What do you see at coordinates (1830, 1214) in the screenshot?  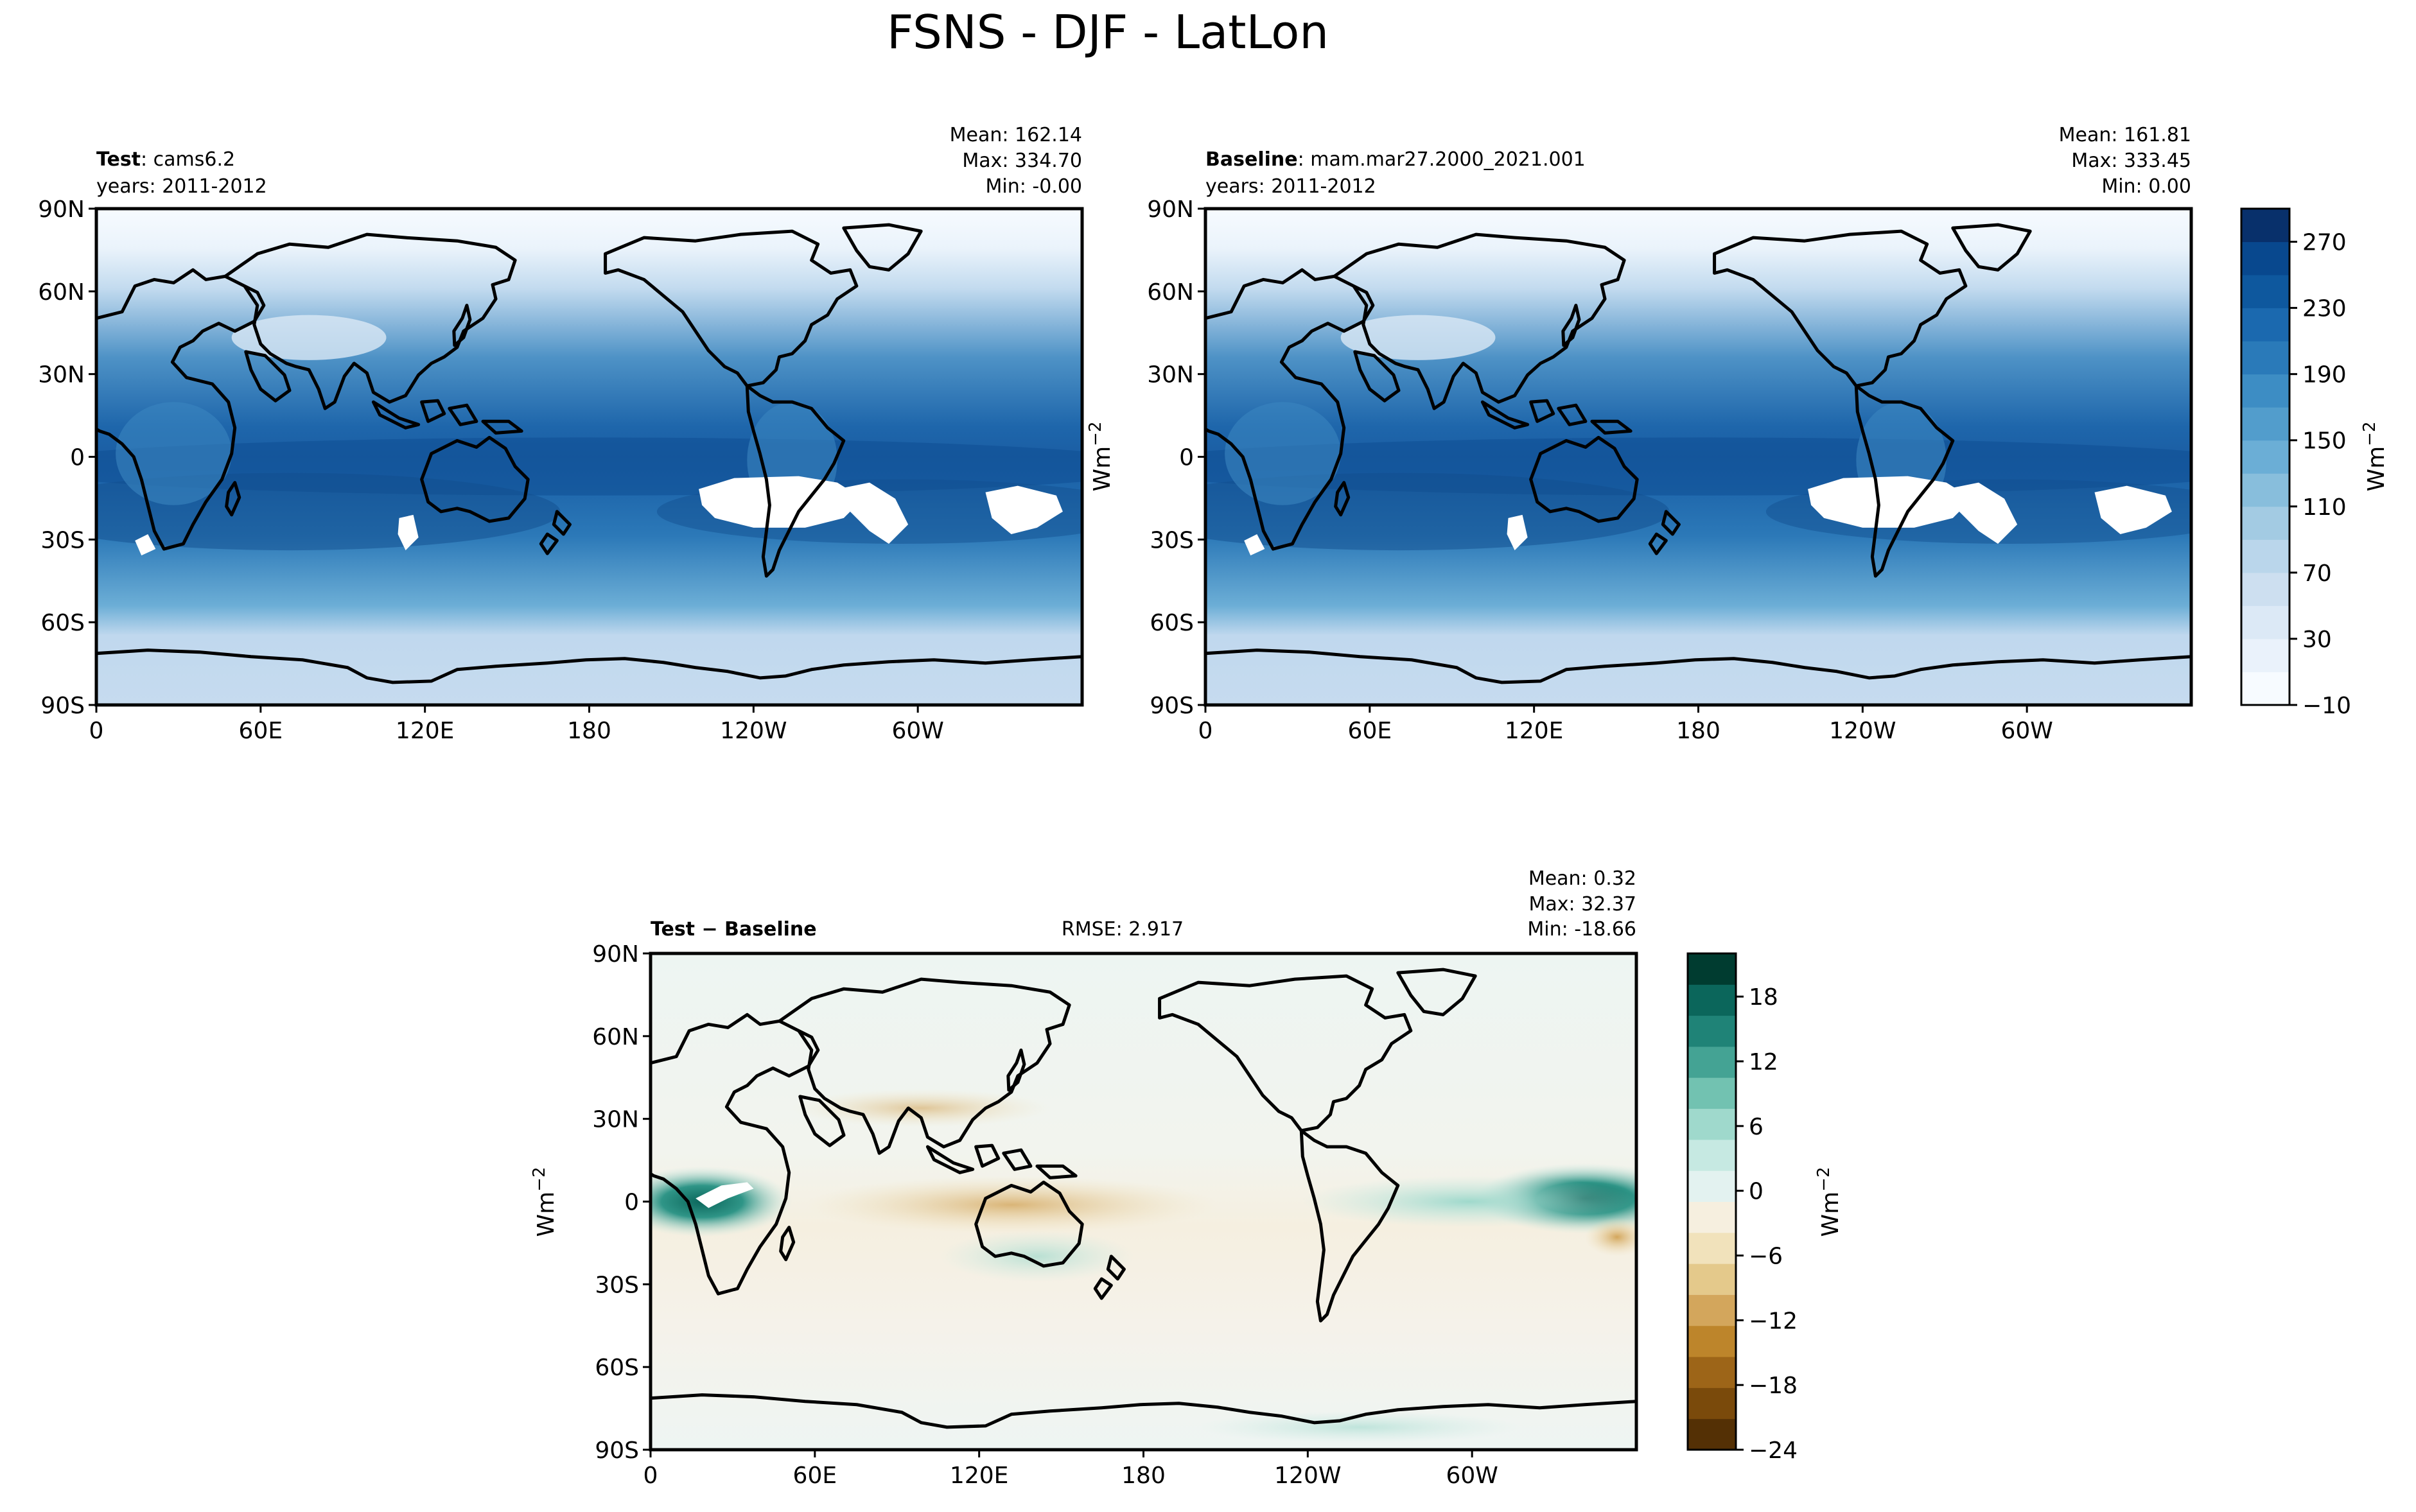 I see `colorbar-diff-label-base: Wm` at bounding box center [1830, 1214].